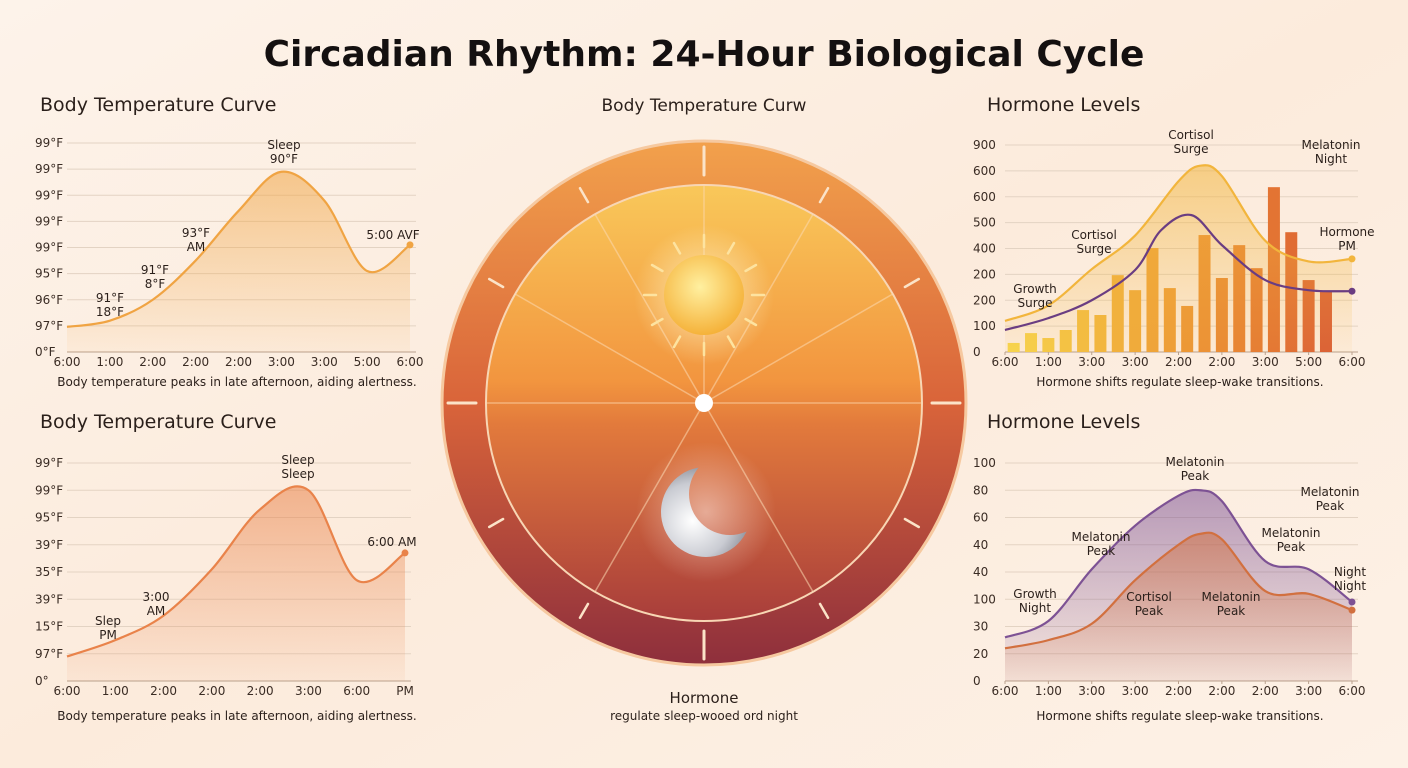 This screenshot has height=768, width=1408. Describe the element at coordinates (196, 233) in the screenshot. I see `annotation: 93°F` at that location.